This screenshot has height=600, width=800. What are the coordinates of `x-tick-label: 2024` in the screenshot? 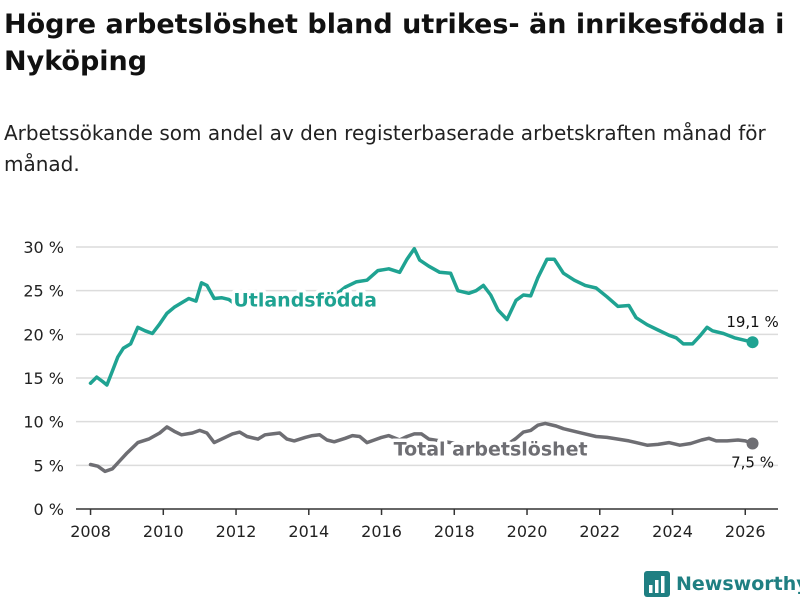 It's located at (672, 531).